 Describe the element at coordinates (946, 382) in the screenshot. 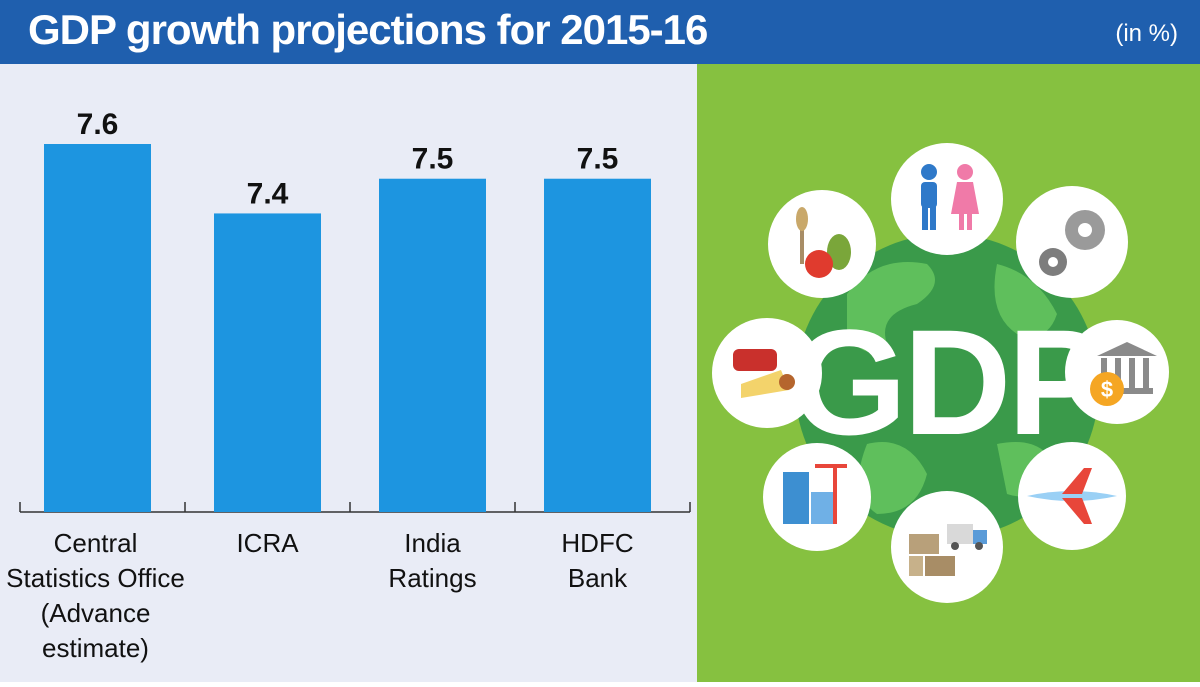

I see `gdp-text: GDP` at that location.